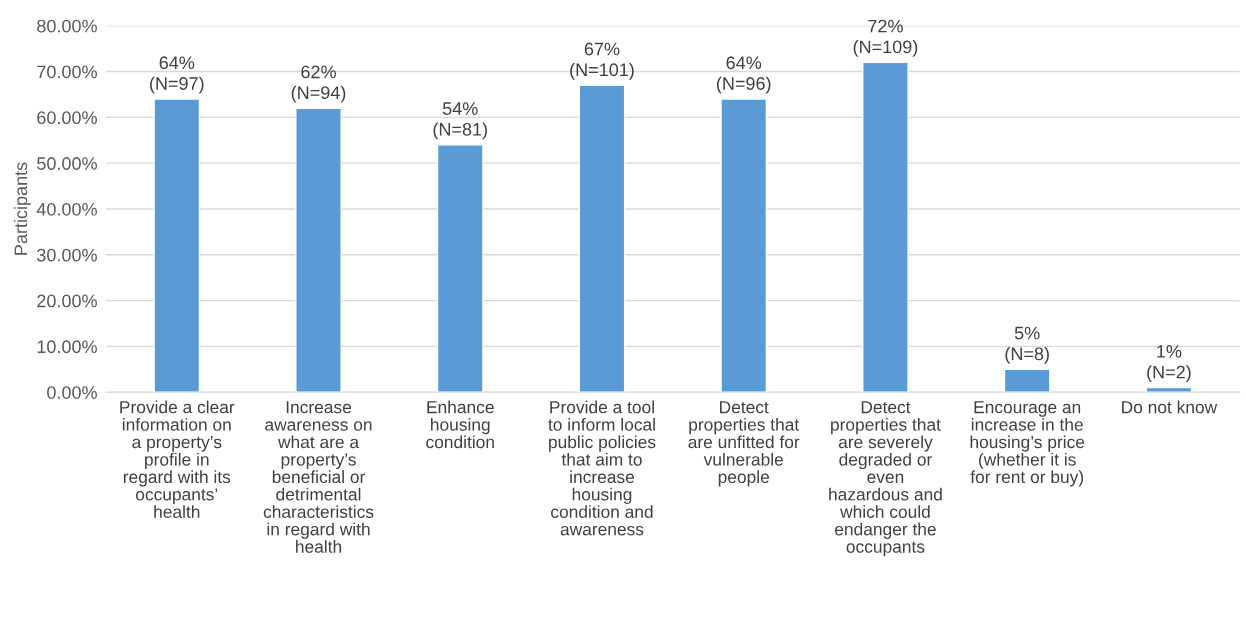  I want to click on x-tick-label: Encourage an increase in the housing’s price (whether it is for rent or buy), so click(1027, 444).